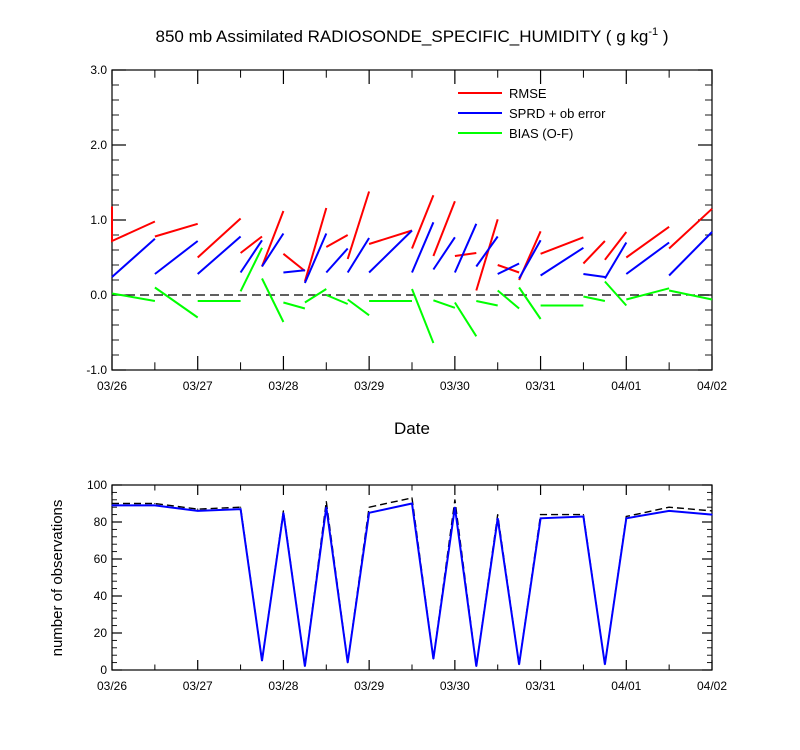  Describe the element at coordinates (96, 370) in the screenshot. I see `top-y-tick-label: -1.0` at that location.